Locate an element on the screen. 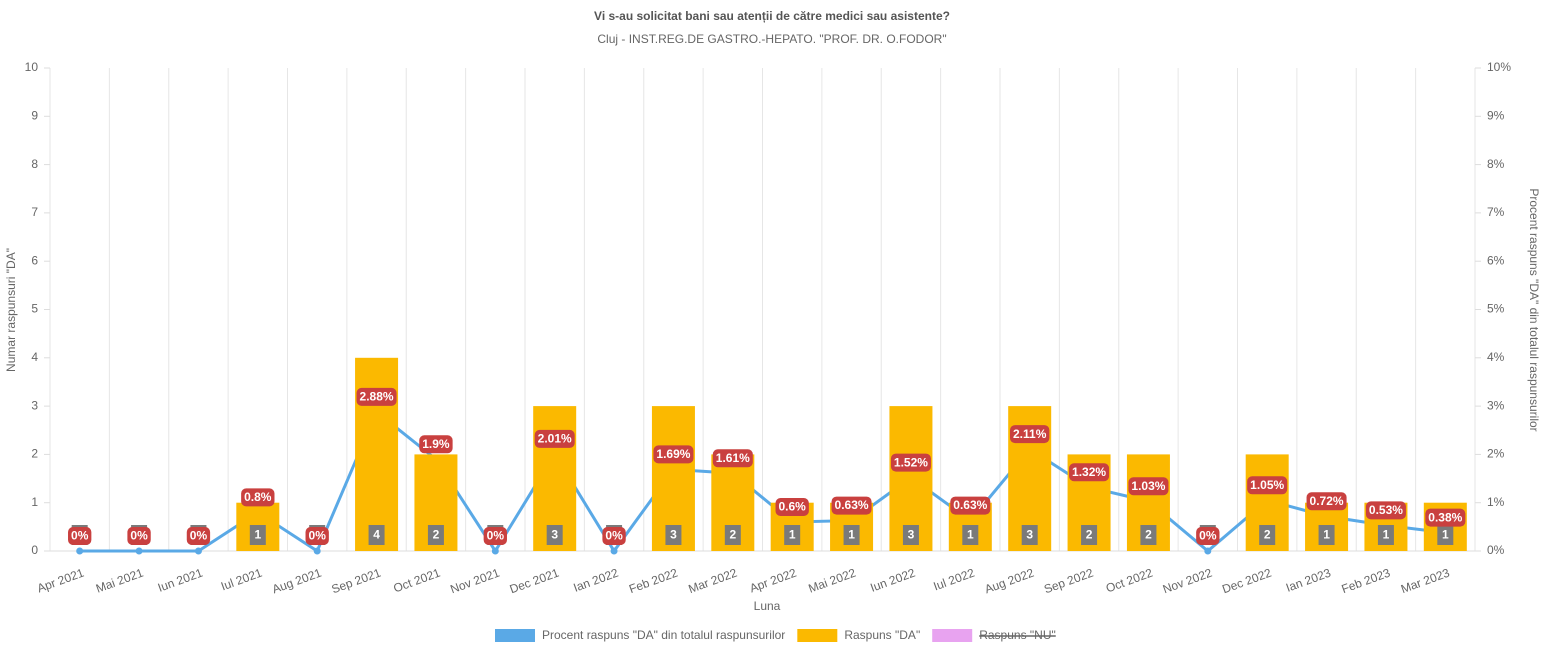 The image size is (1545, 652). value-label: 1.05% is located at coordinates (1267, 485).